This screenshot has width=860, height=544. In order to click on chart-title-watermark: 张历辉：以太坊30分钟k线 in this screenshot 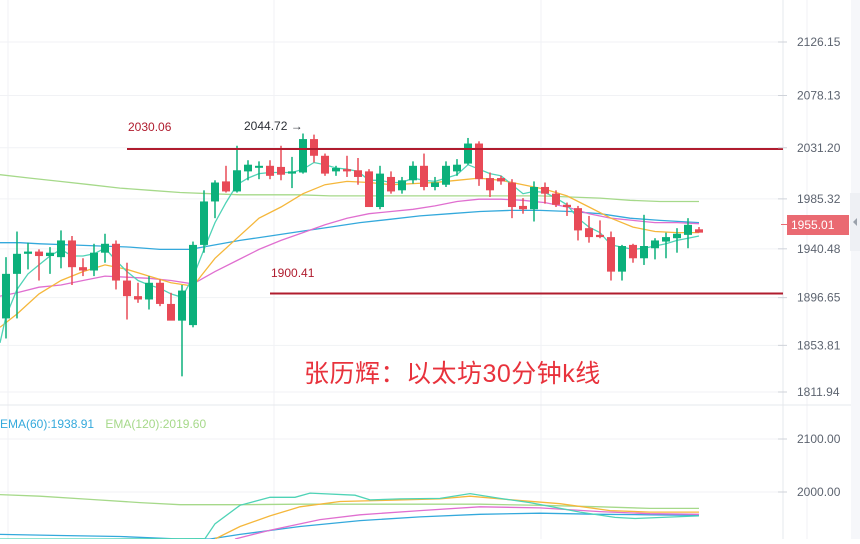, I will do `click(452, 374)`.